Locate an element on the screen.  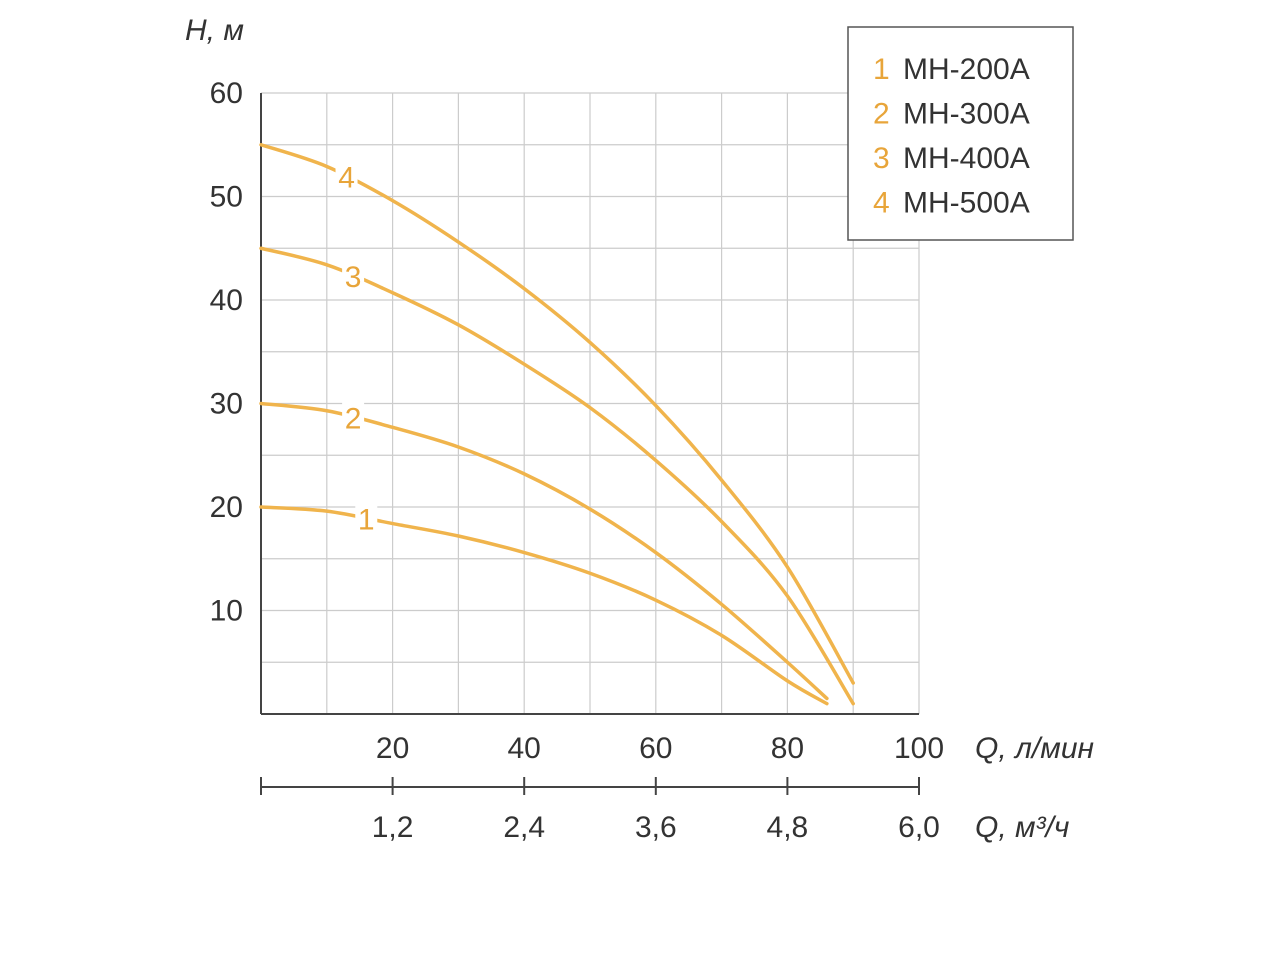
x2-tick-label: 3,6 is located at coordinates (656, 827).